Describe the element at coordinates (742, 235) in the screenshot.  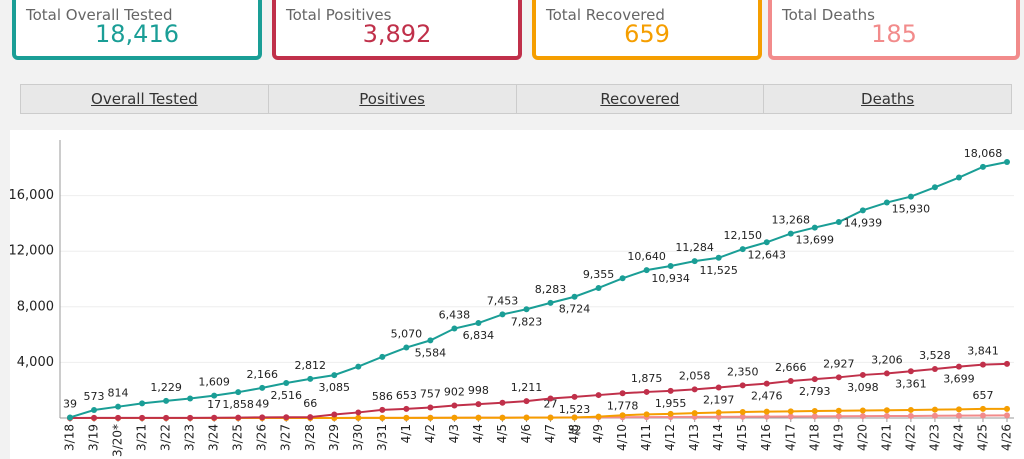
I see `data-label: 12,150` at that location.